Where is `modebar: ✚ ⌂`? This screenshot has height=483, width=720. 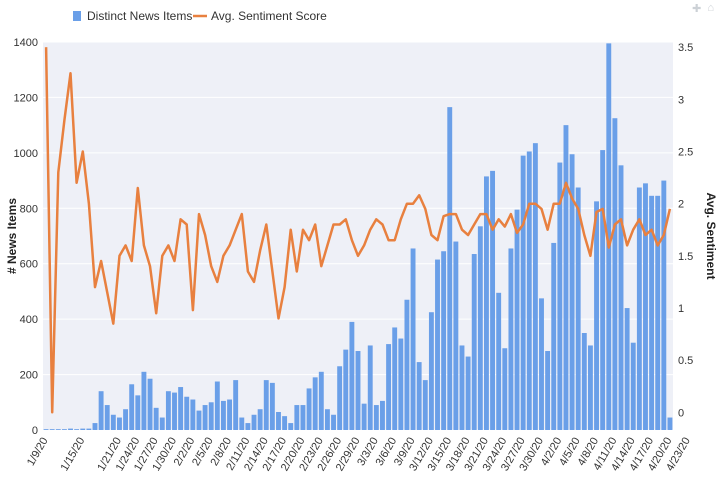 modebar: ✚ ⌂ is located at coordinates (703, 8).